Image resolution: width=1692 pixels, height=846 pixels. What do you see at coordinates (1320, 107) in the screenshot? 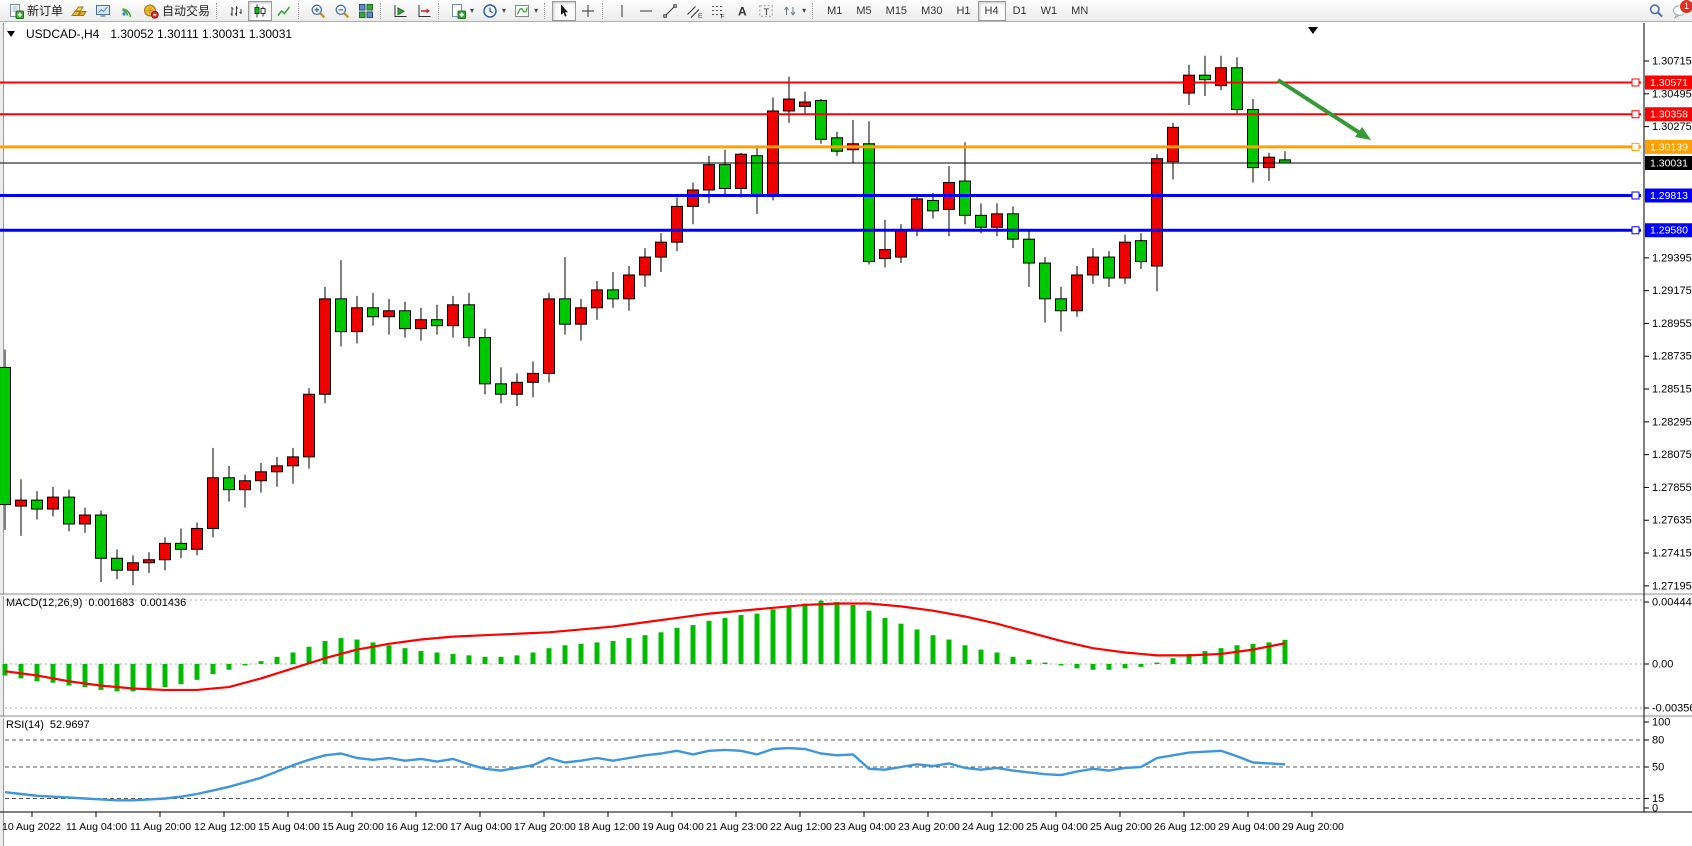
I see `trend-arrow-line` at bounding box center [1320, 107].